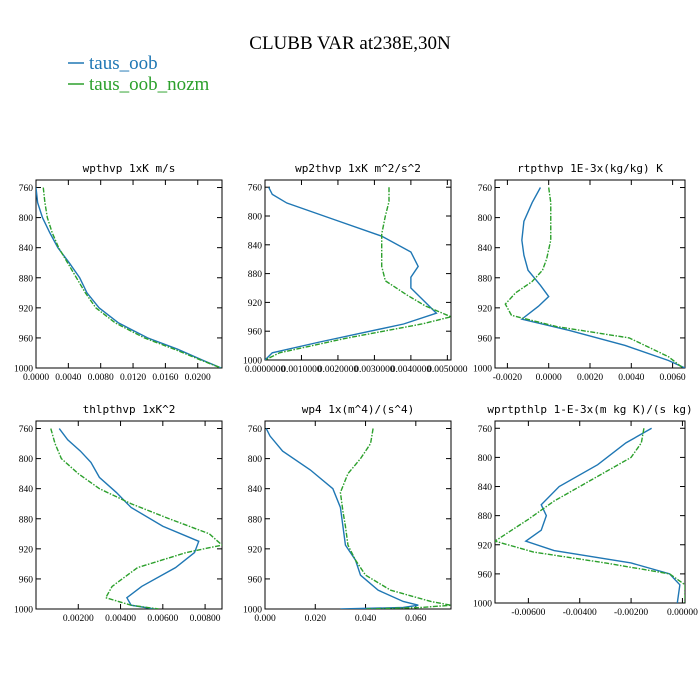 The image size is (700, 700). Describe the element at coordinates (358, 168) in the screenshot. I see `panel-title: wp2thvp 1xK m^2/s^2` at that location.